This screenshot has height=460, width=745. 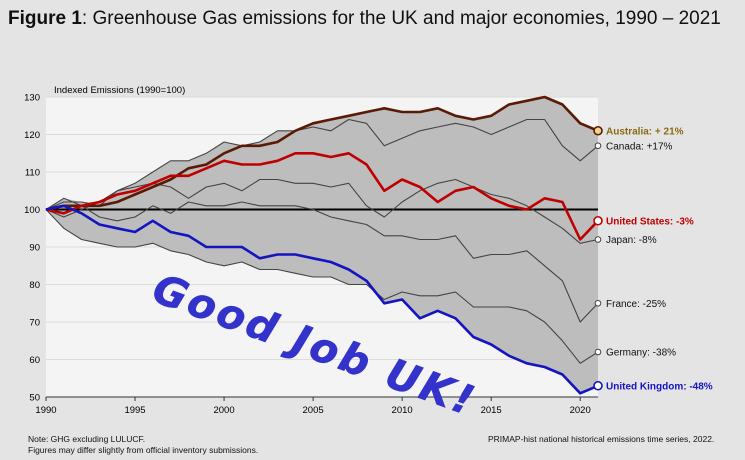 What do you see at coordinates (34, 323) in the screenshot?
I see `y-tick-label-70: 70` at bounding box center [34, 323].